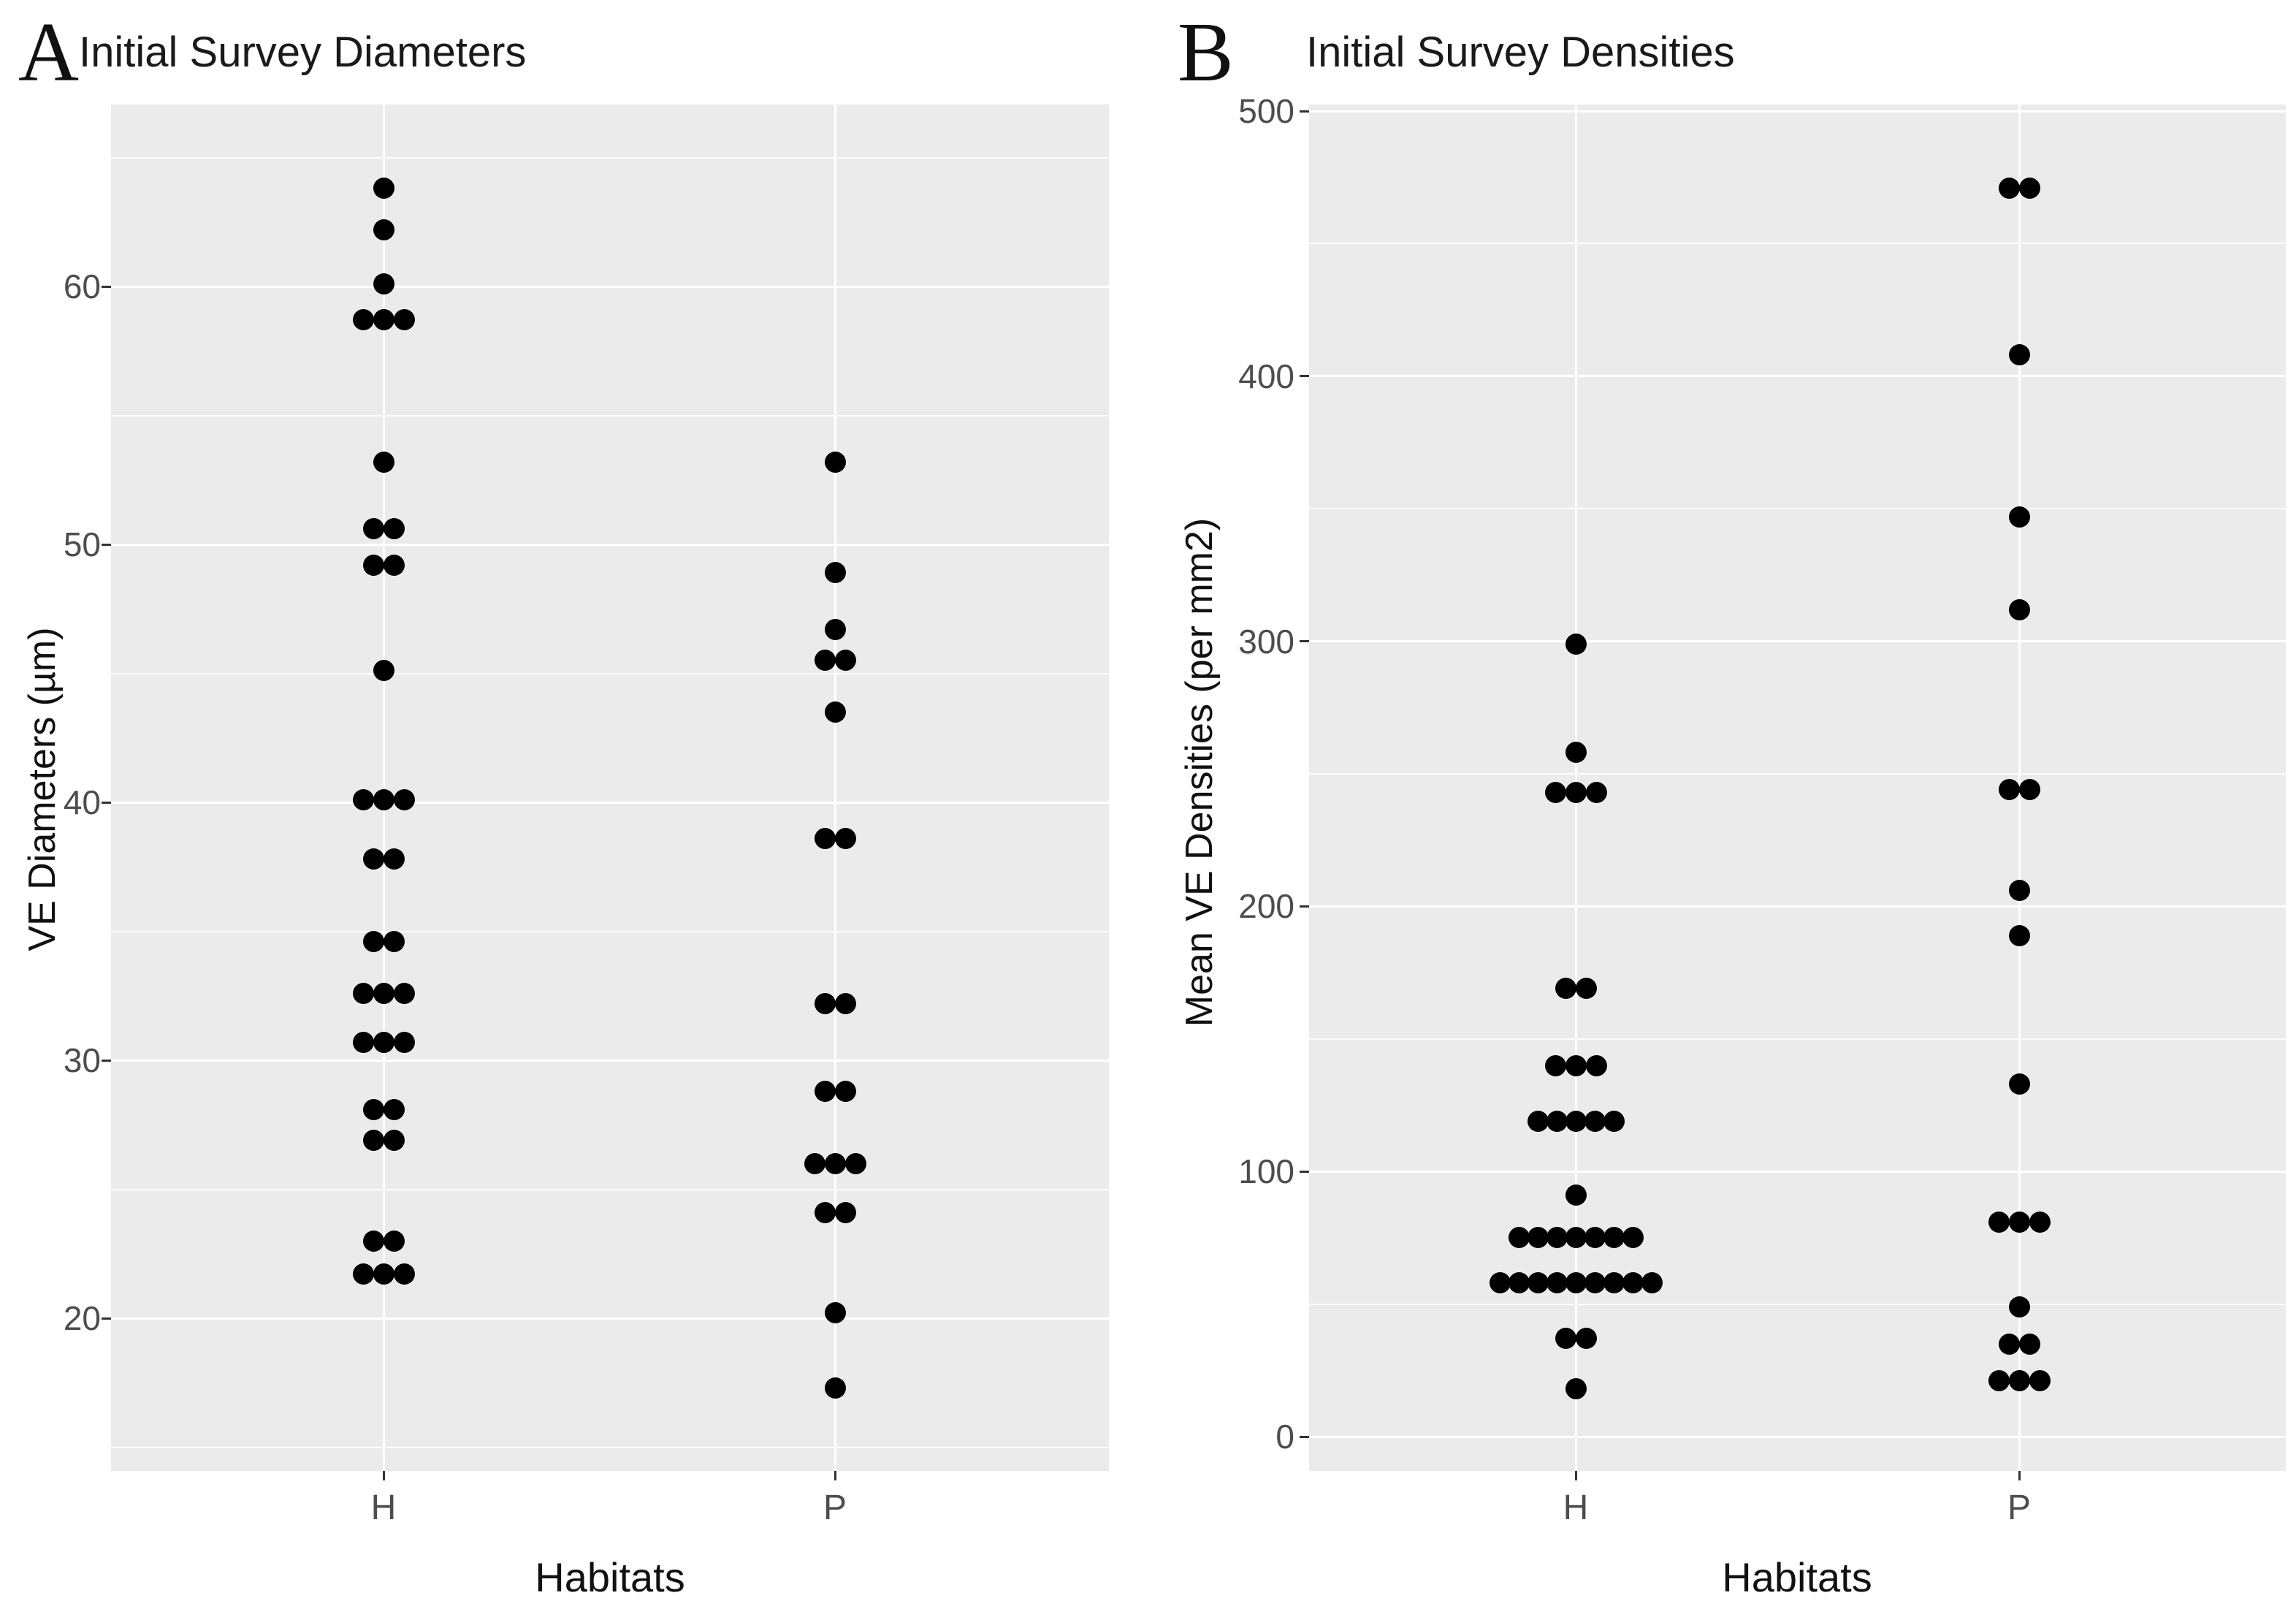 The image size is (2296, 1601). What do you see at coordinates (1284, 1437) in the screenshot?
I see `y-axis-tick-label: 0` at bounding box center [1284, 1437].